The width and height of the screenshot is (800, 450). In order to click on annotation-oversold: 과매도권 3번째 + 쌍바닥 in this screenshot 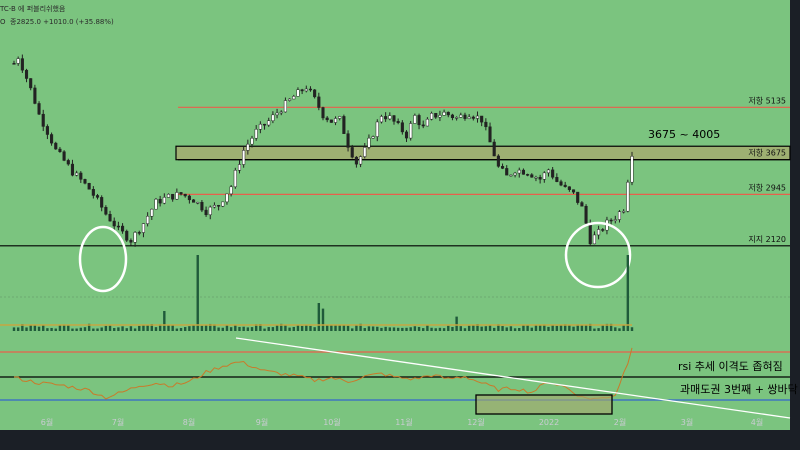, I will do `click(739, 389)`.